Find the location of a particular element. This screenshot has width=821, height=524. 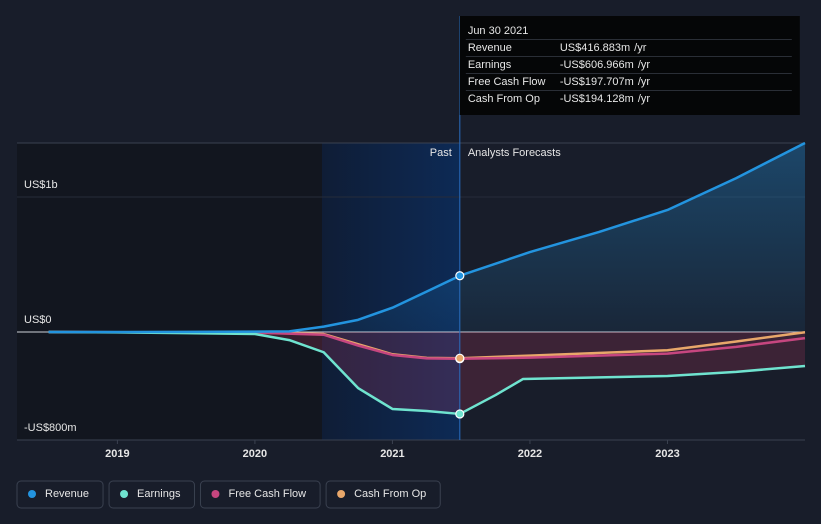

tooltip-date: Jun 30 2021 is located at coordinates (498, 31).